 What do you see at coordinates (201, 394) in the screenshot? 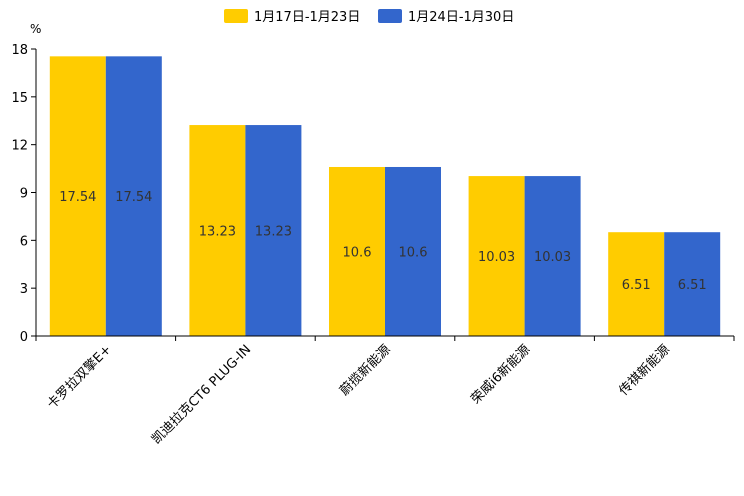
I see `x-category-label: 凯迪拉克CT6 PLUG-IN` at bounding box center [201, 394].